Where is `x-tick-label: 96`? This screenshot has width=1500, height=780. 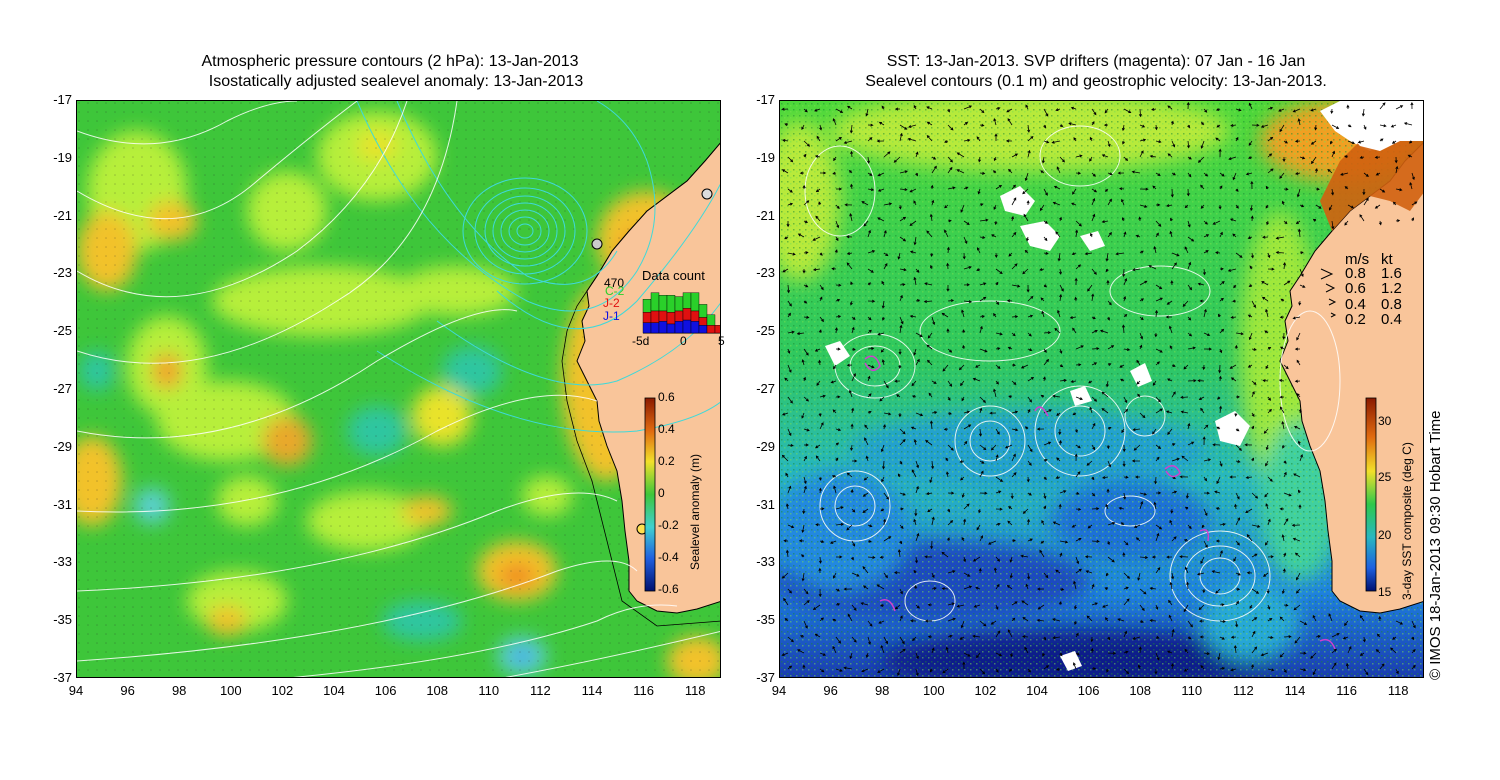
x-tick-label: 96 is located at coordinates (127, 690).